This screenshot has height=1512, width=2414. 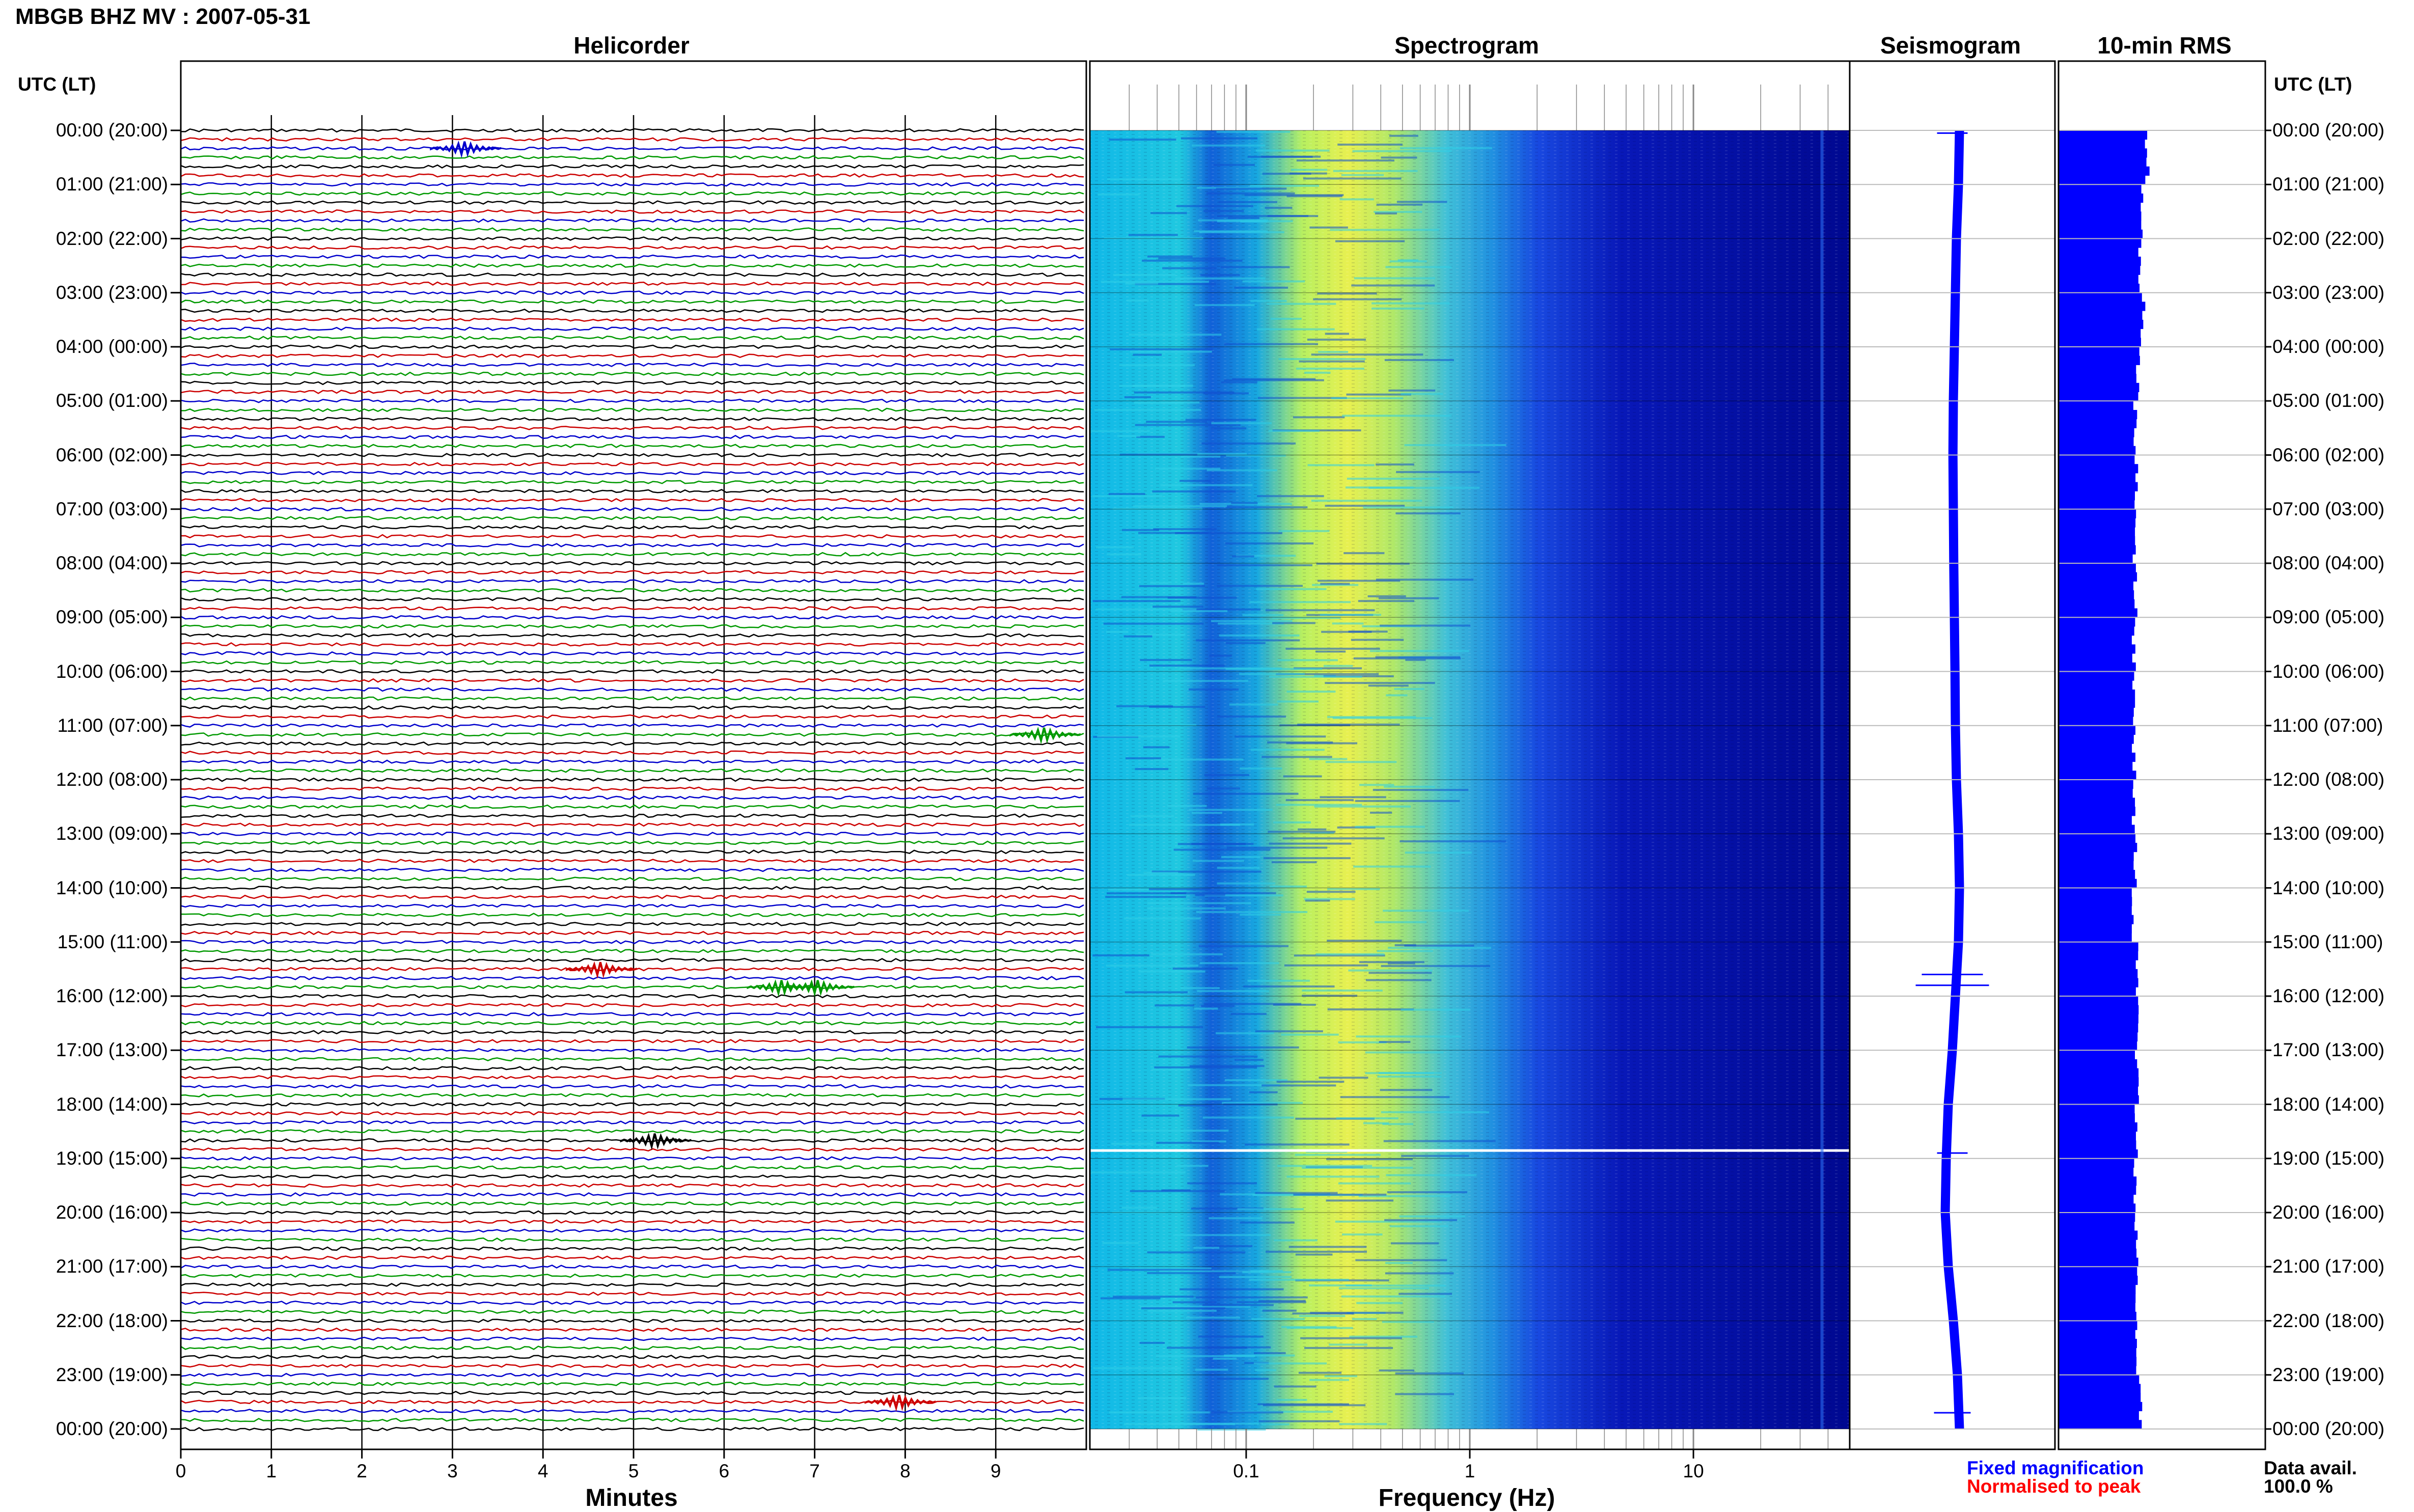 I want to click on time-label-right: 16:00 (12:00), so click(x=2328, y=995).